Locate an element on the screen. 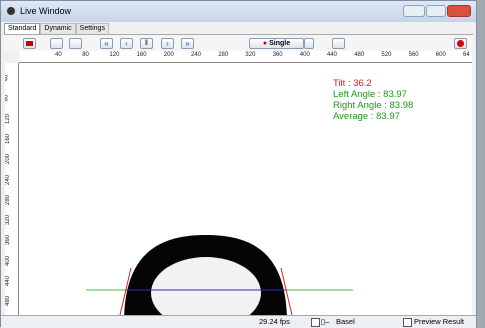 This screenshot has width=485, height=328. tab-strip: Standard Dynamic Settings is located at coordinates (56, 28).